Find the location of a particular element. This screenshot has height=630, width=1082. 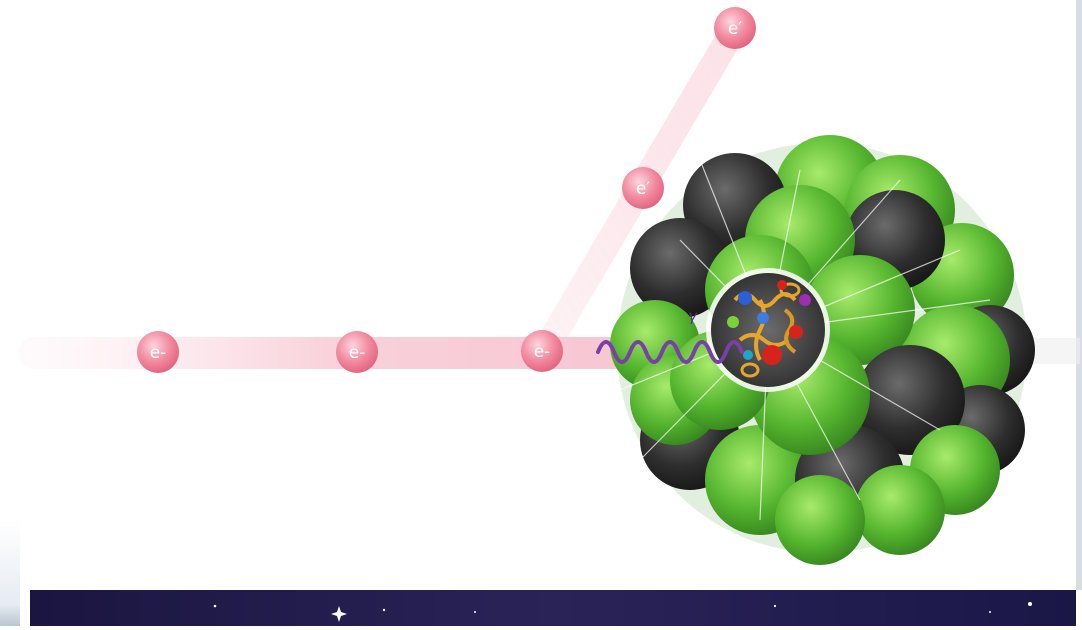

left-edge-strip is located at coordinates (10, 573).